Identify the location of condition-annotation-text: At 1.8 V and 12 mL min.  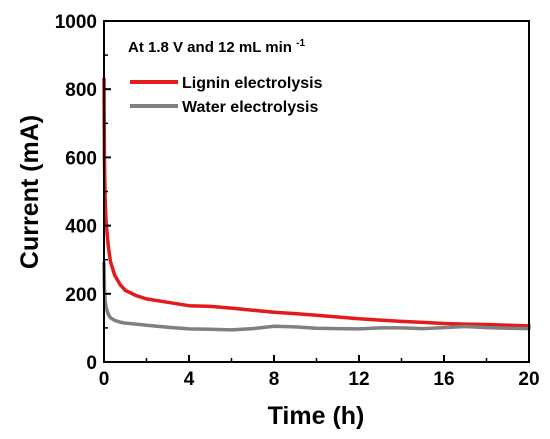
(210, 47).